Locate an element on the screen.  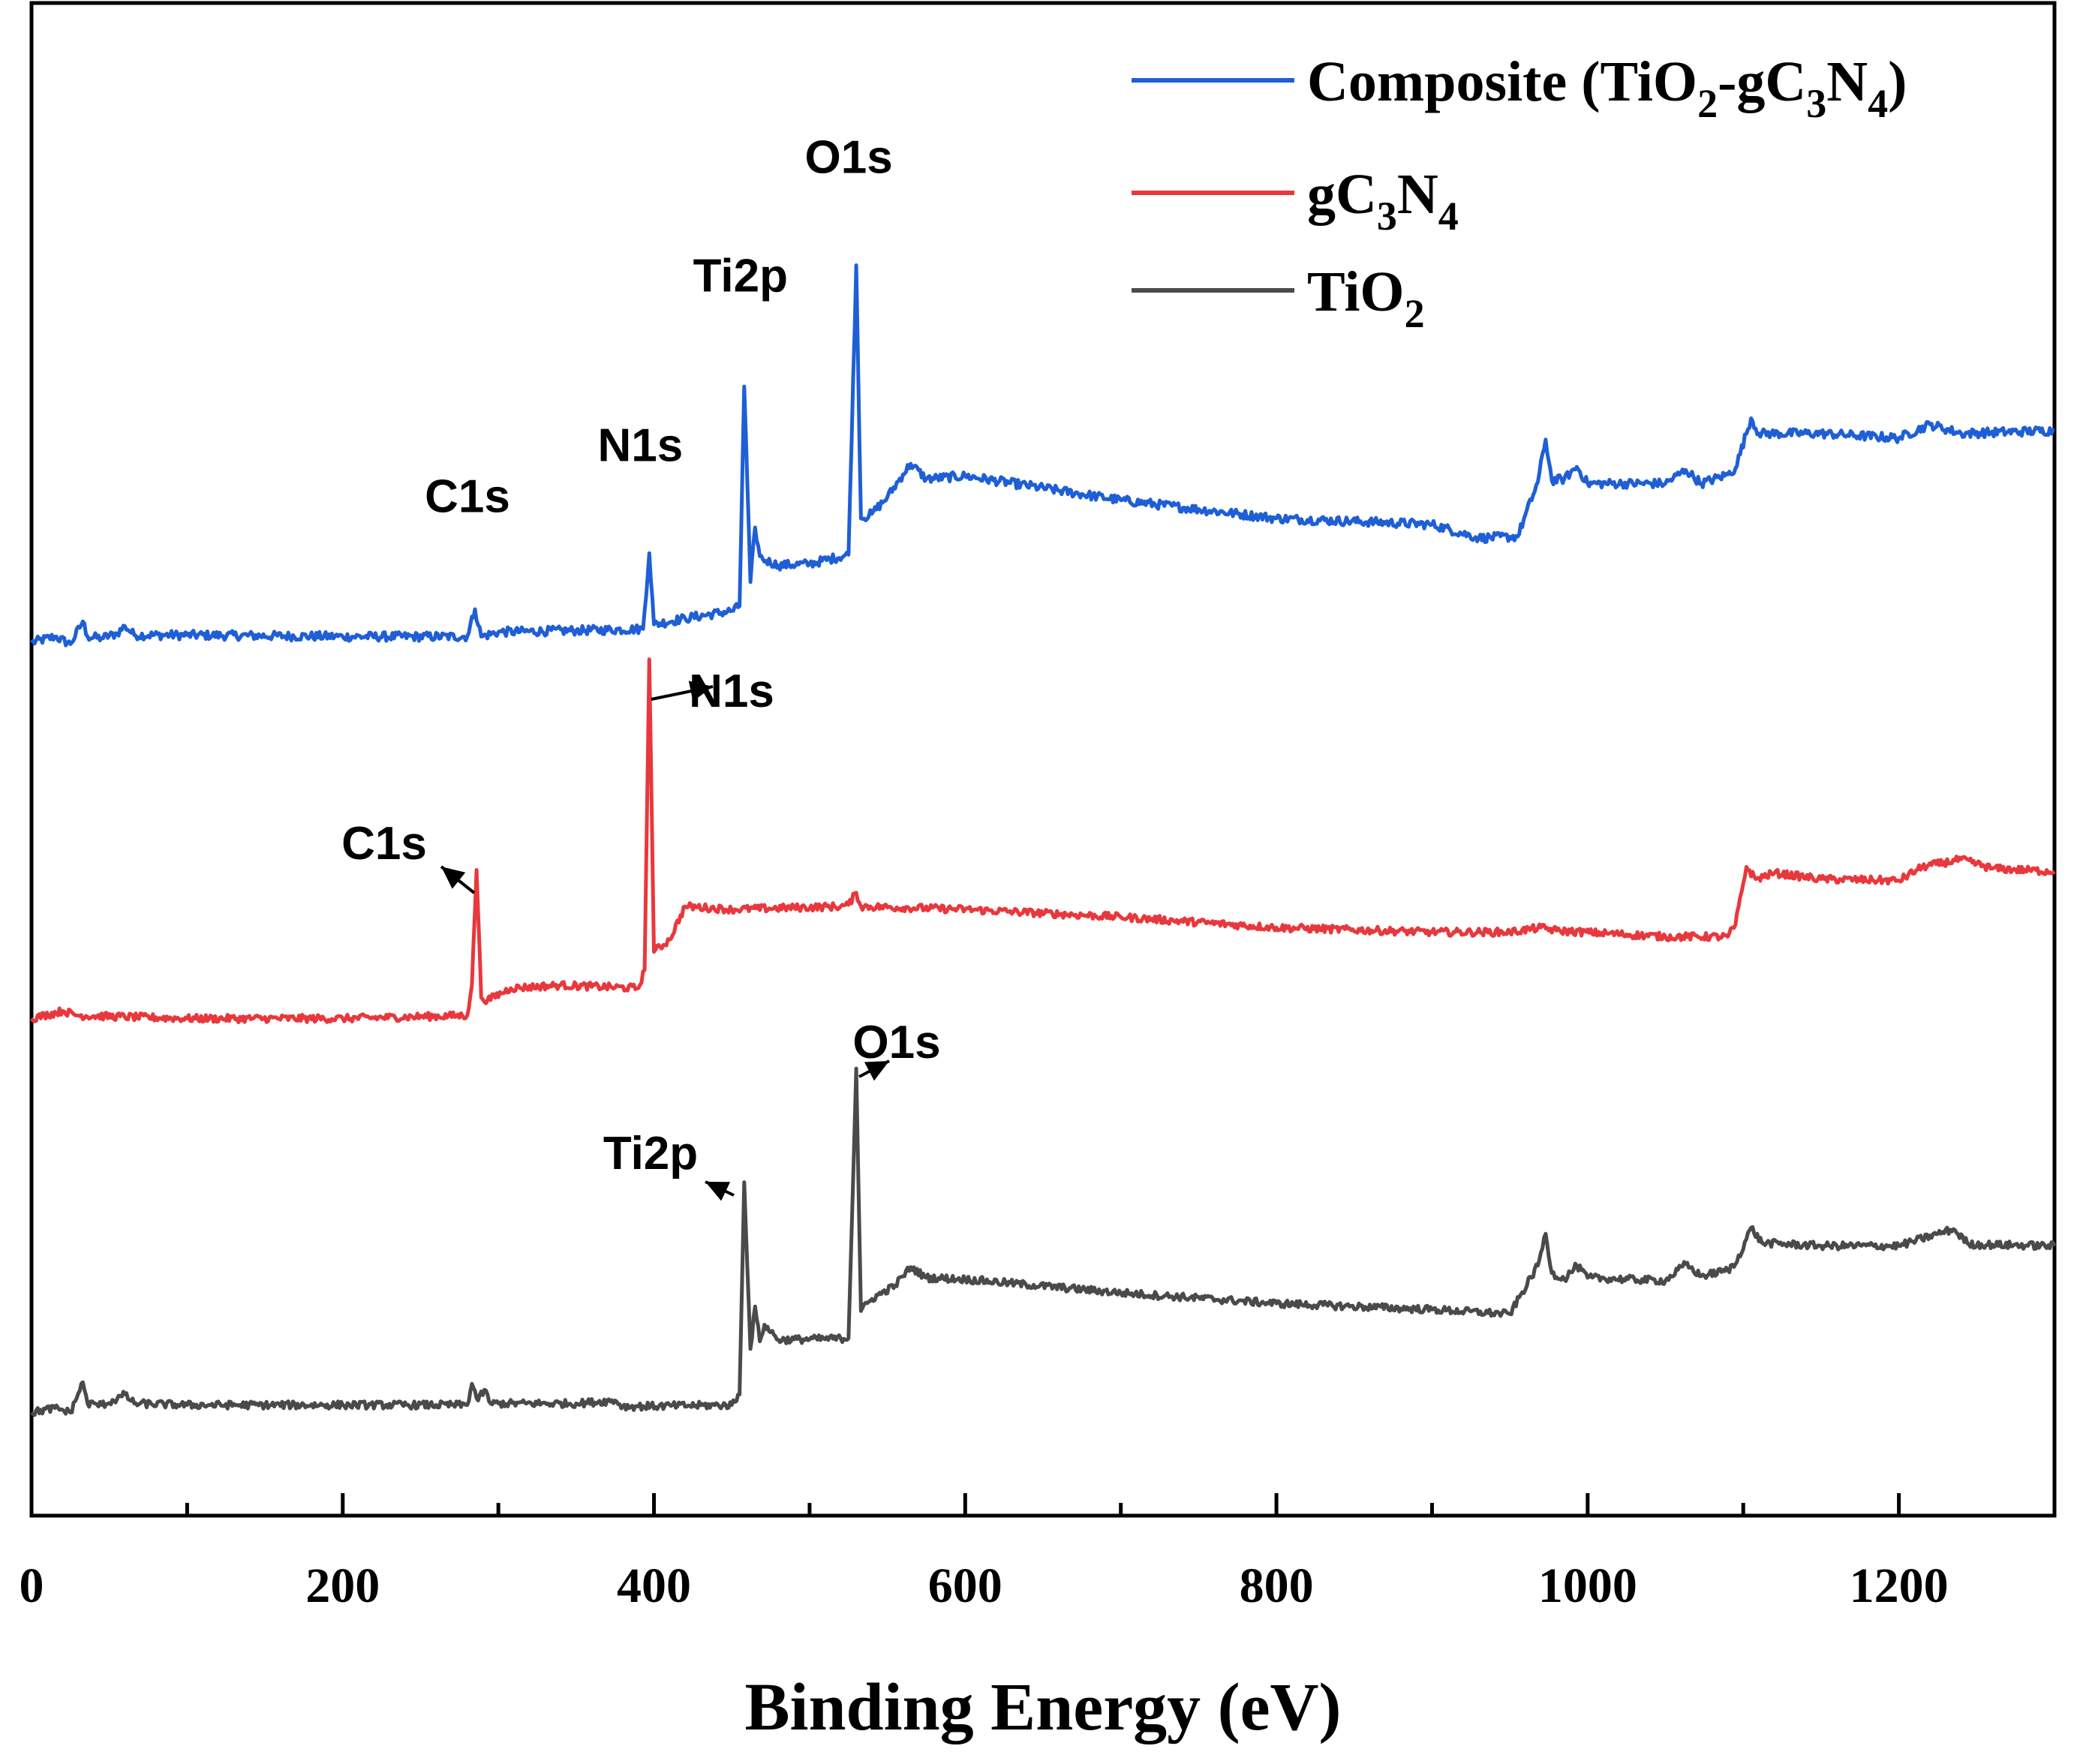
x-tick-label: 600 is located at coordinates (965, 1585).